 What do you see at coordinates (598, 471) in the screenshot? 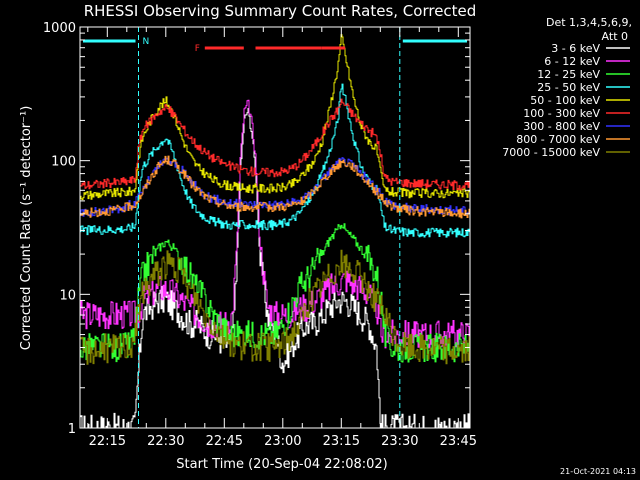
I see `footer-timestamp: 21-Oct-2021 04:13` at bounding box center [598, 471].